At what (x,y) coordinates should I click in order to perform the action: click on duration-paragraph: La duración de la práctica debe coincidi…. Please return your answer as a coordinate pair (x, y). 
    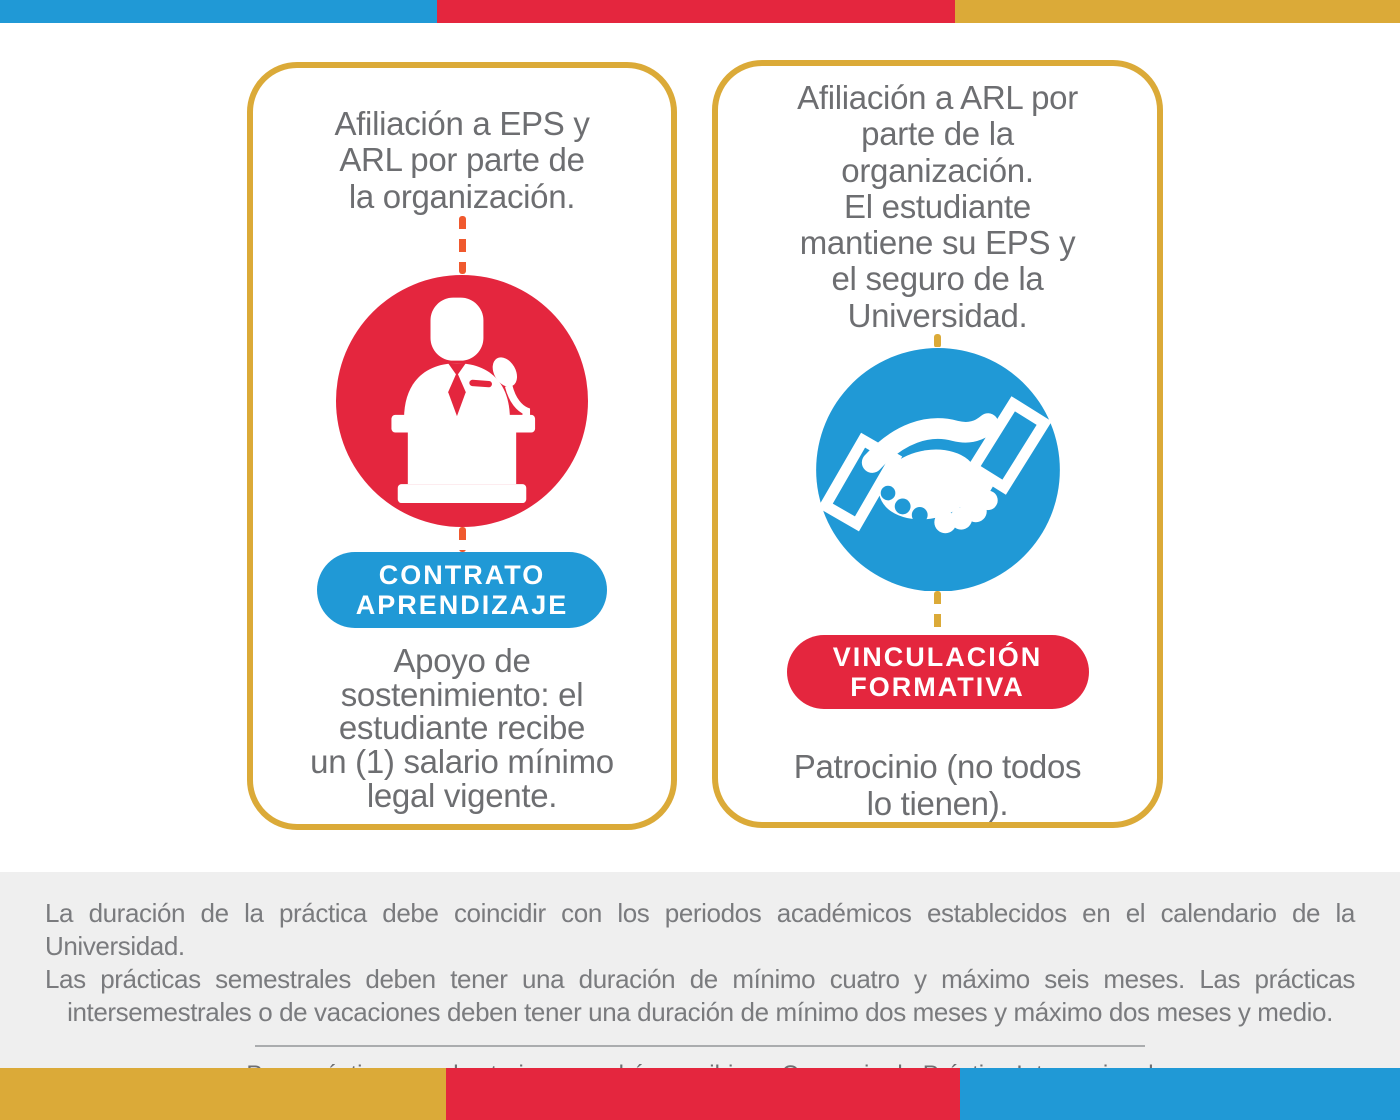
    Looking at the image, I should click on (700, 963).